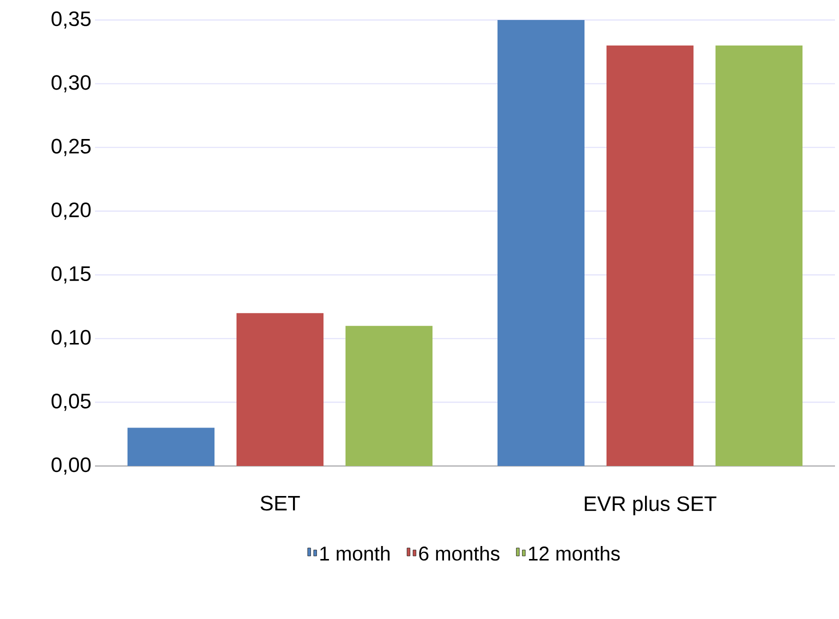 This screenshot has width=839, height=619. What do you see at coordinates (71, 211) in the screenshot?
I see `y-tick-label: 0,20` at bounding box center [71, 211].